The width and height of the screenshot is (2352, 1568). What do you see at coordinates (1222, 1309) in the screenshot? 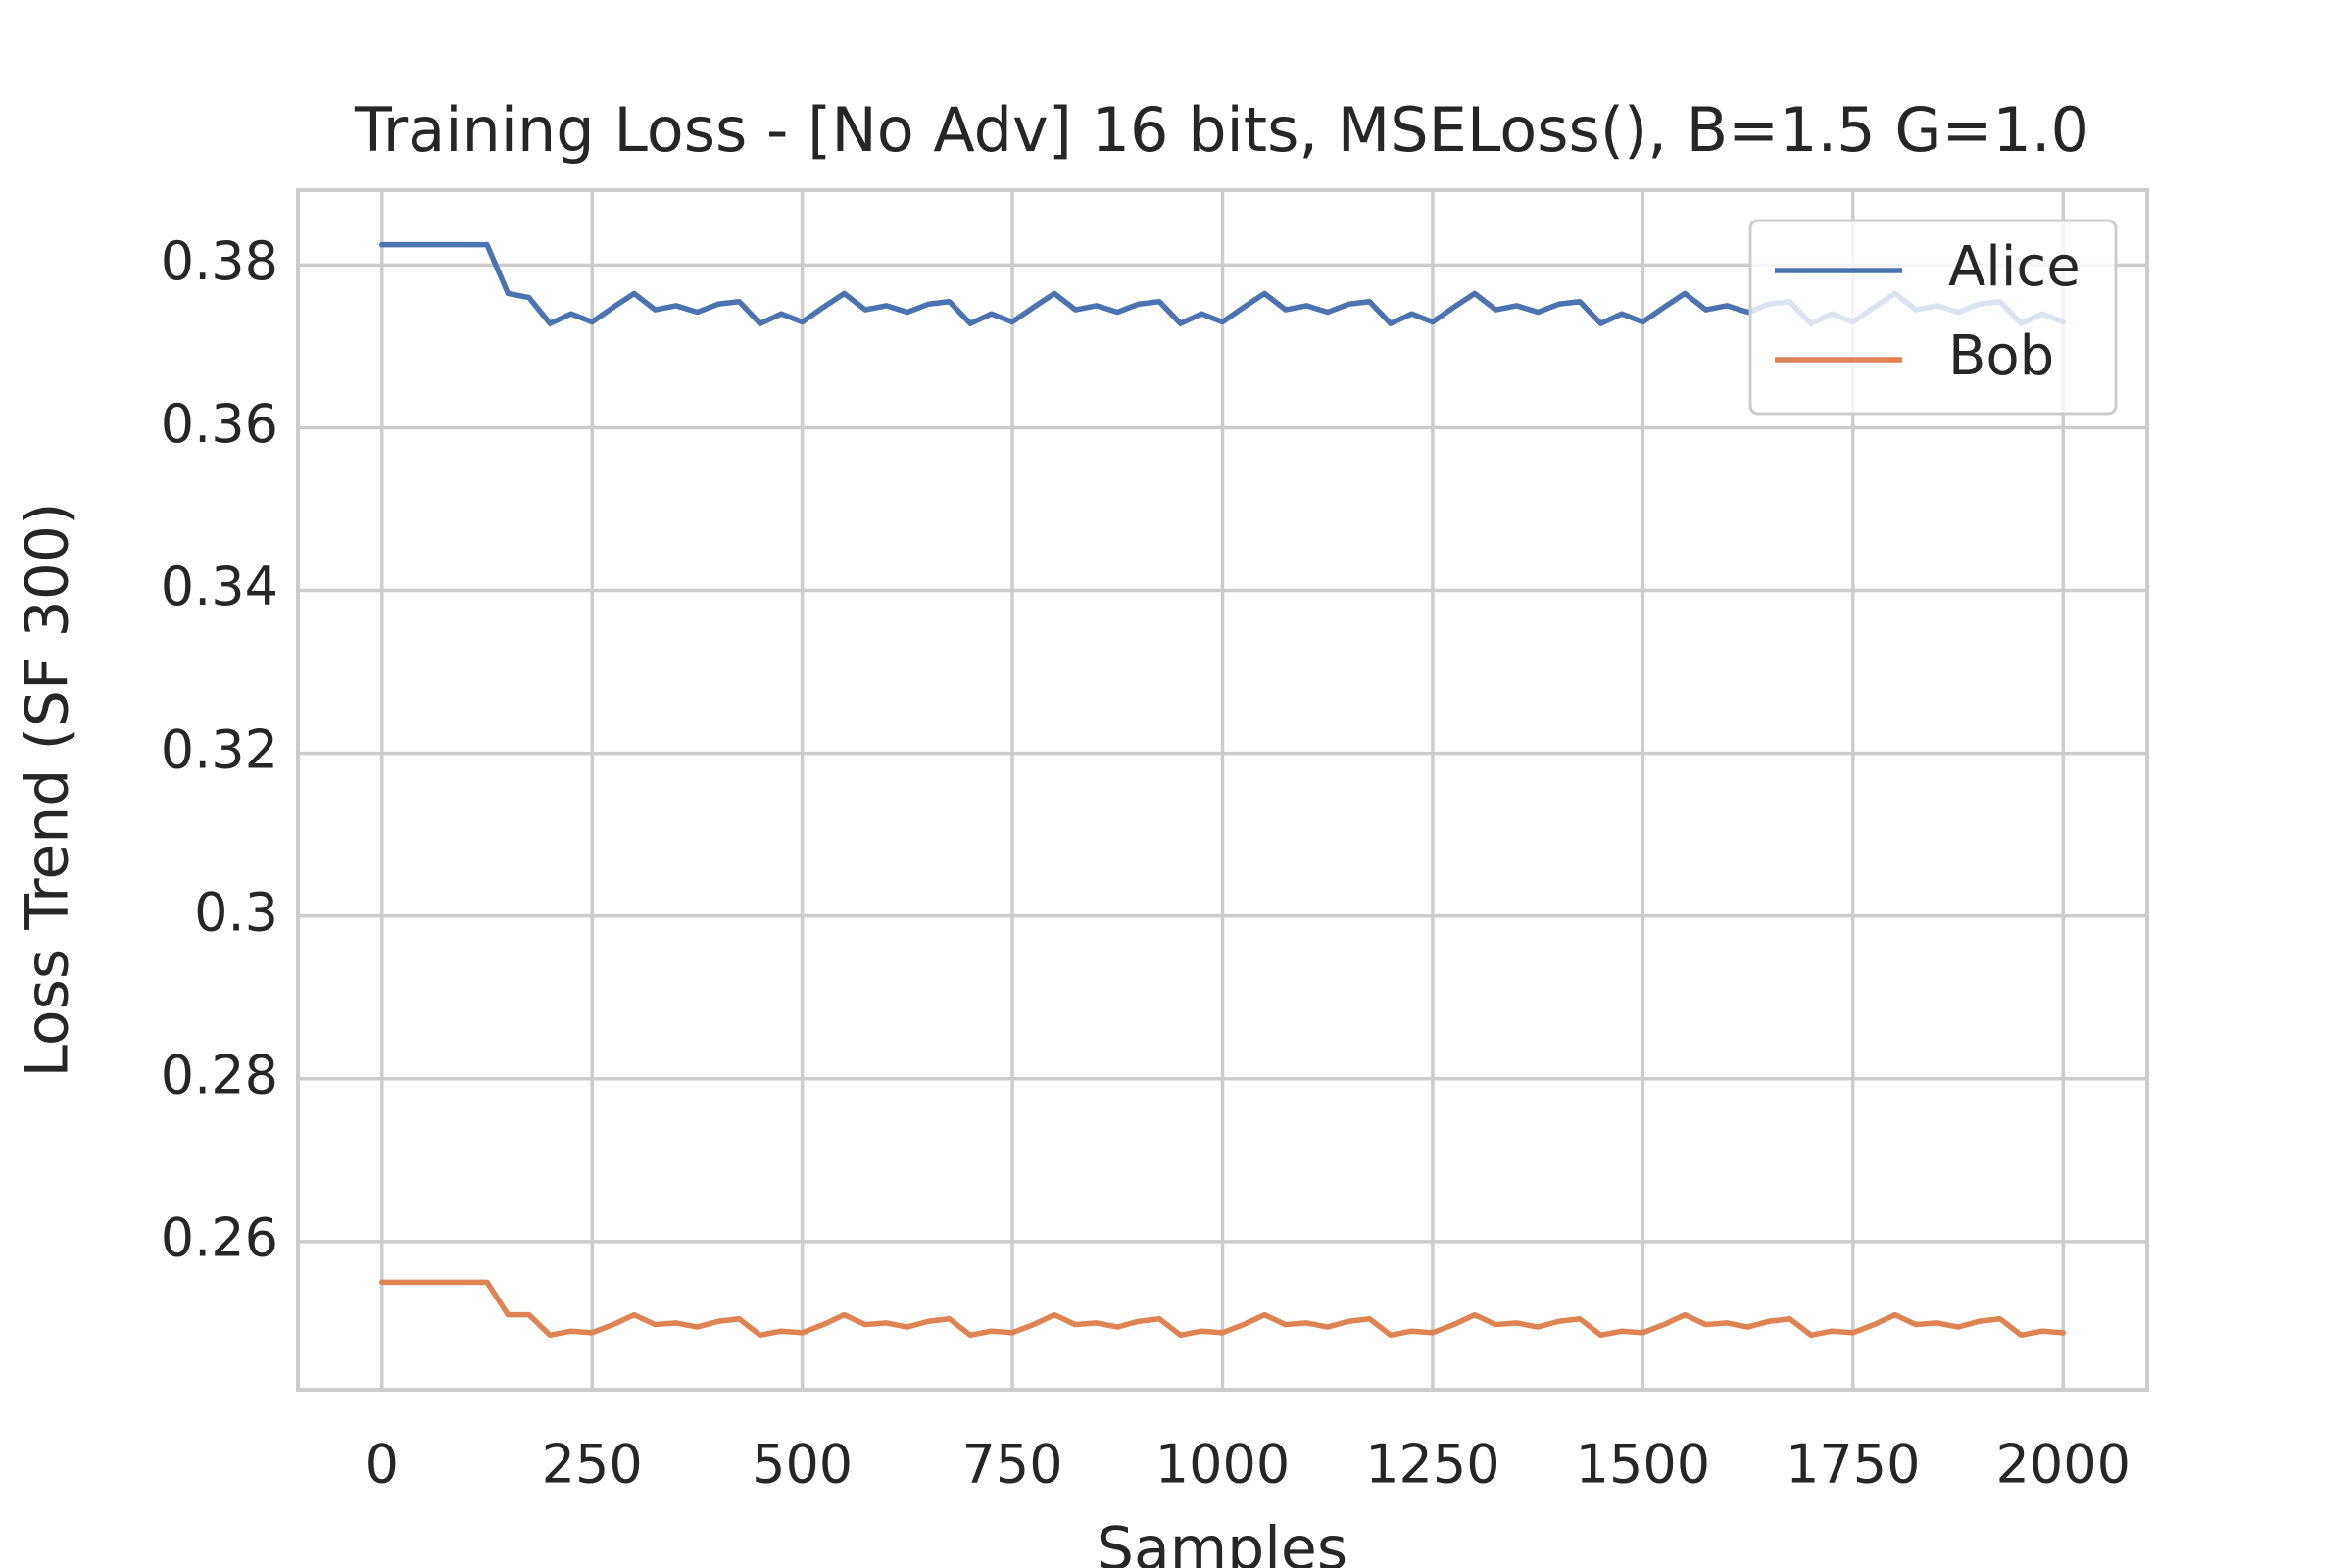
I see `data-line` at bounding box center [1222, 1309].